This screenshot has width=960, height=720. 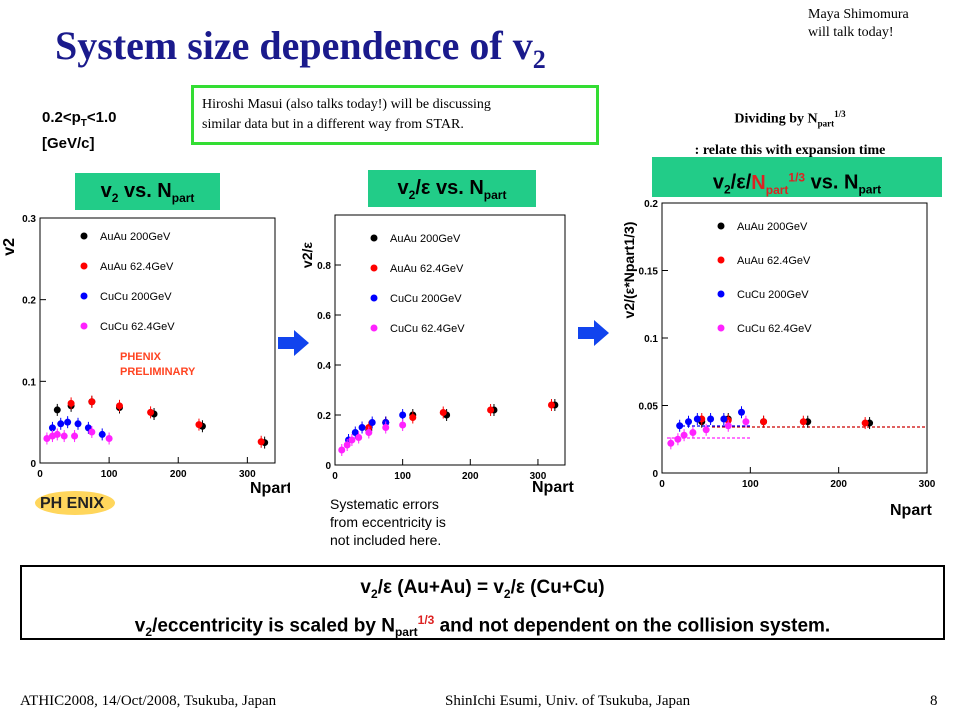 I want to click on footer-author: ShinIchi Esumi, Univ. of Tsukuba, Japan, so click(x=568, y=701).